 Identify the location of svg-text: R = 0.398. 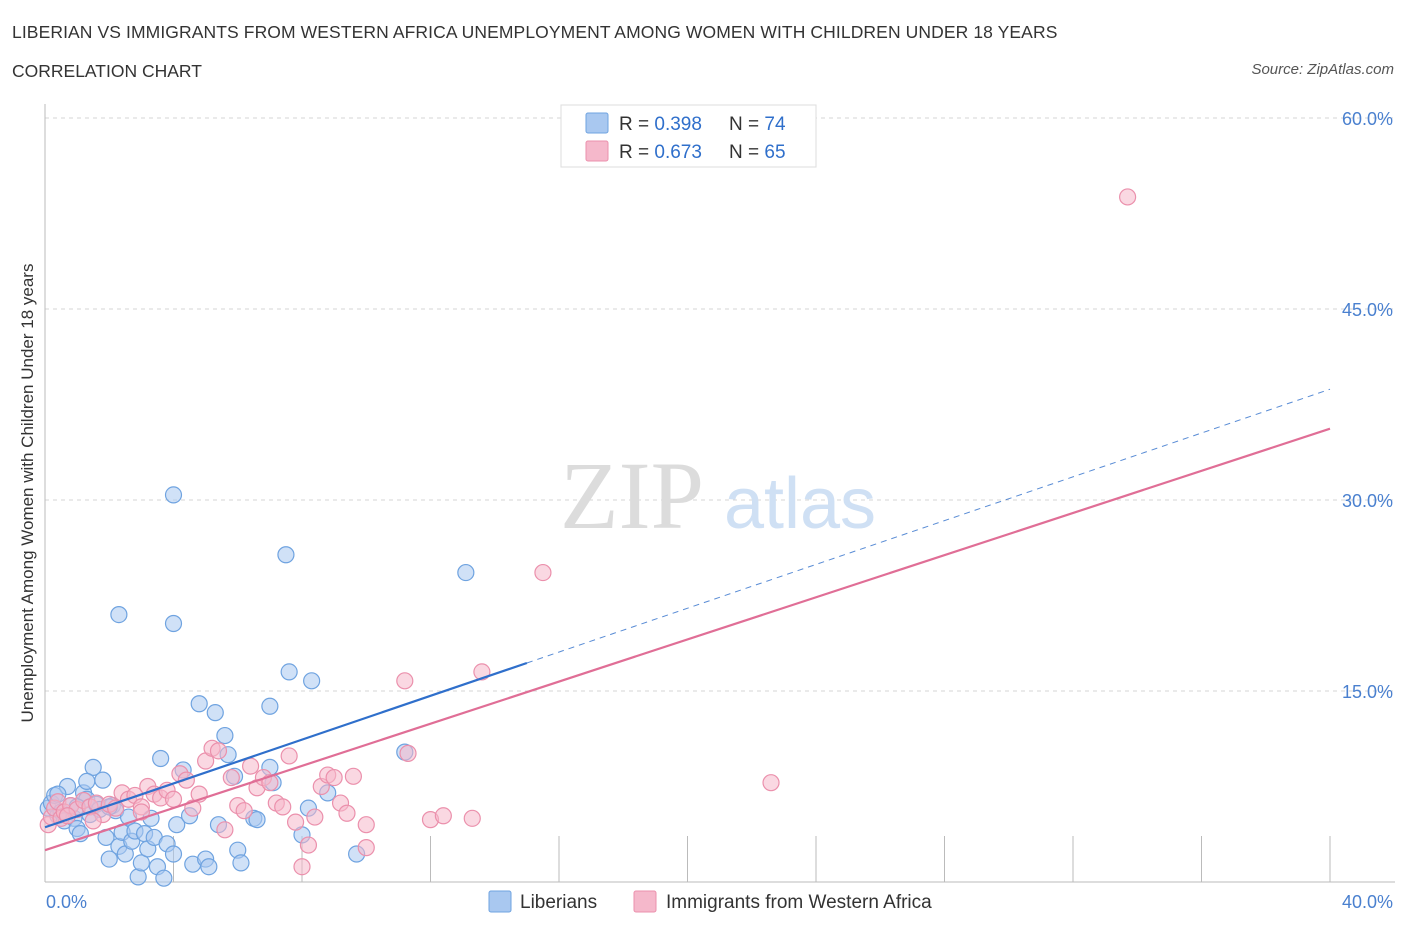
(660, 124).